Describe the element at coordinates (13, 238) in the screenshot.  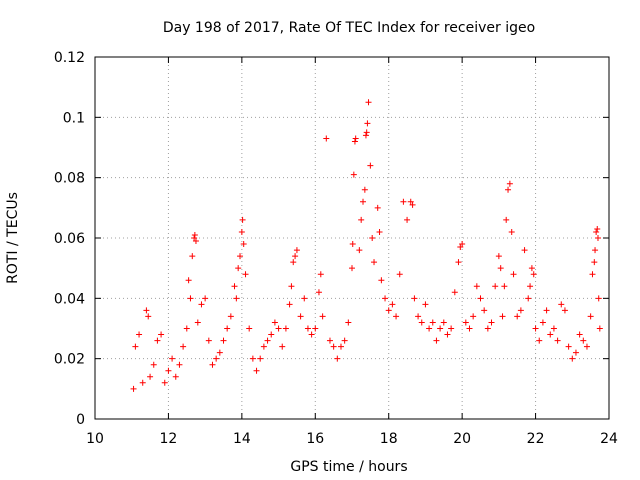
I see `y-axis-label: ROTI / TECUs` at that location.